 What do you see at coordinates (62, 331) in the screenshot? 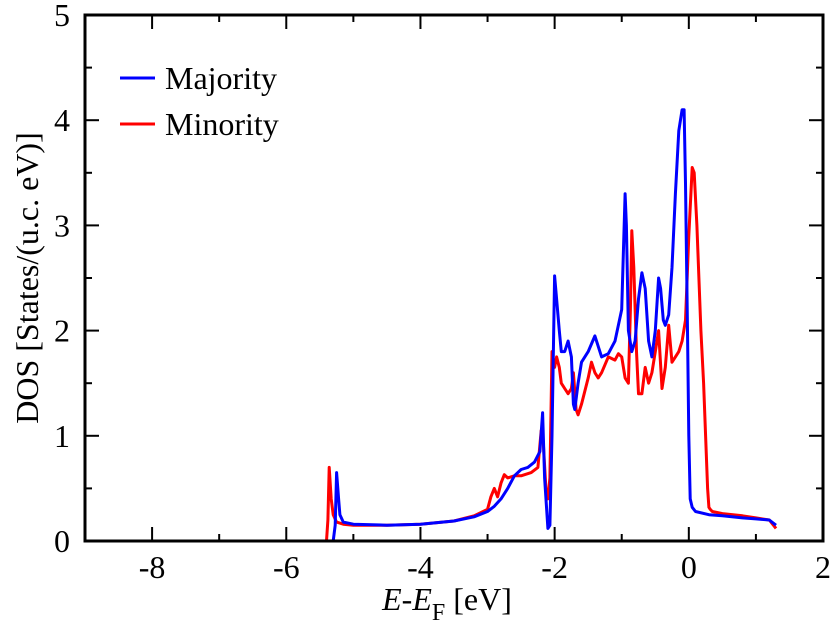
I see `y-tick-label: 2` at bounding box center [62, 331].